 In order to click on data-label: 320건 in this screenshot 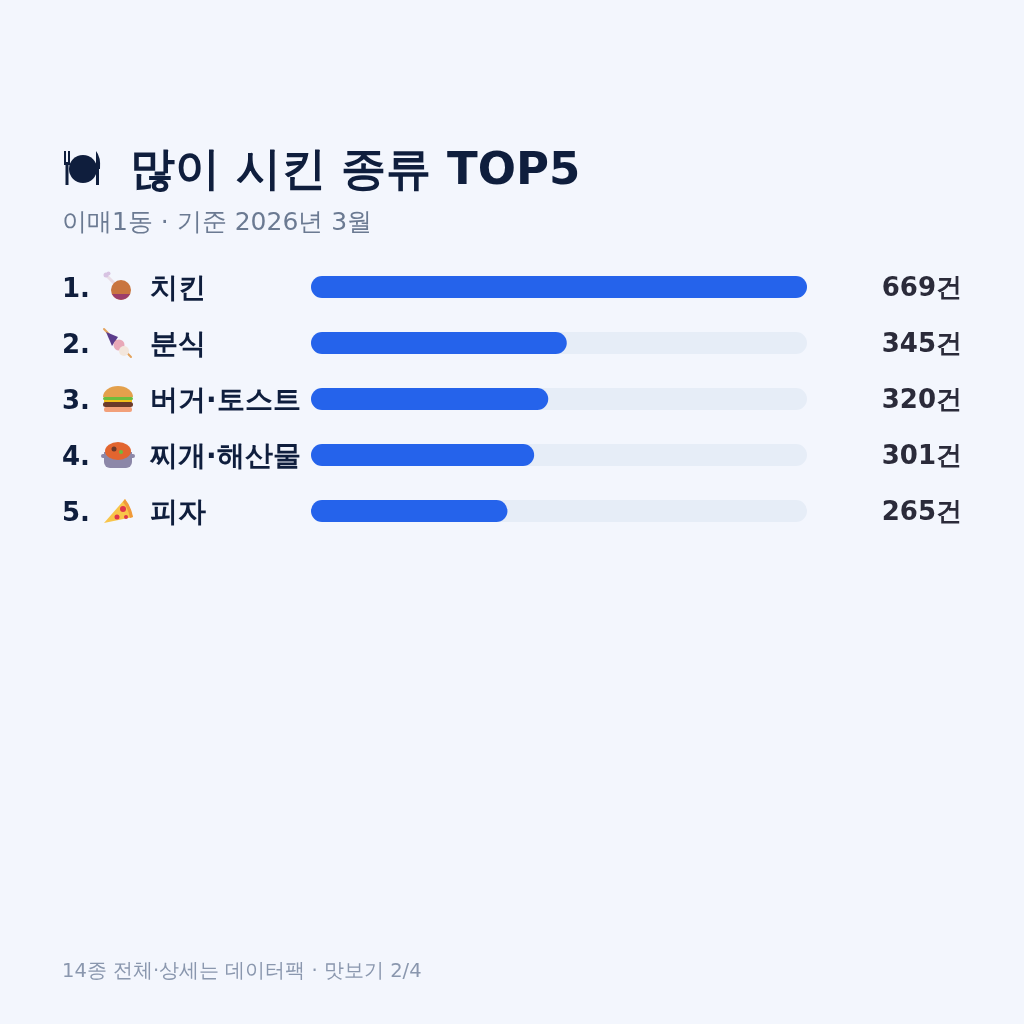, I will do `click(921, 399)`.